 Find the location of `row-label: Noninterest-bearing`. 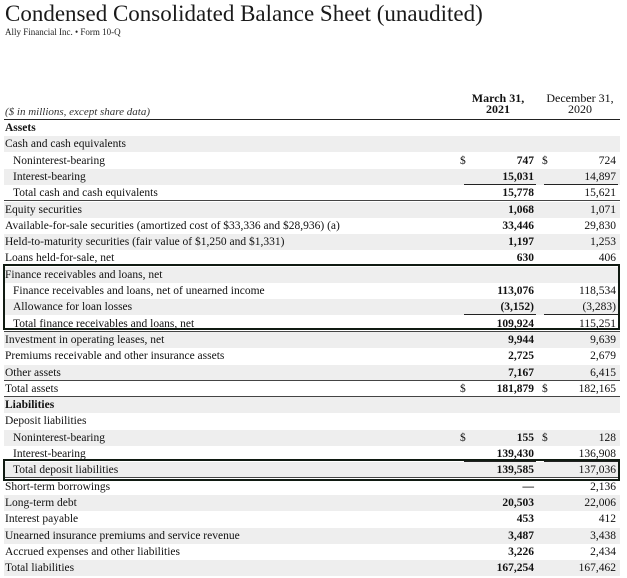

row-label: Noninterest-bearing is located at coordinates (59, 160).